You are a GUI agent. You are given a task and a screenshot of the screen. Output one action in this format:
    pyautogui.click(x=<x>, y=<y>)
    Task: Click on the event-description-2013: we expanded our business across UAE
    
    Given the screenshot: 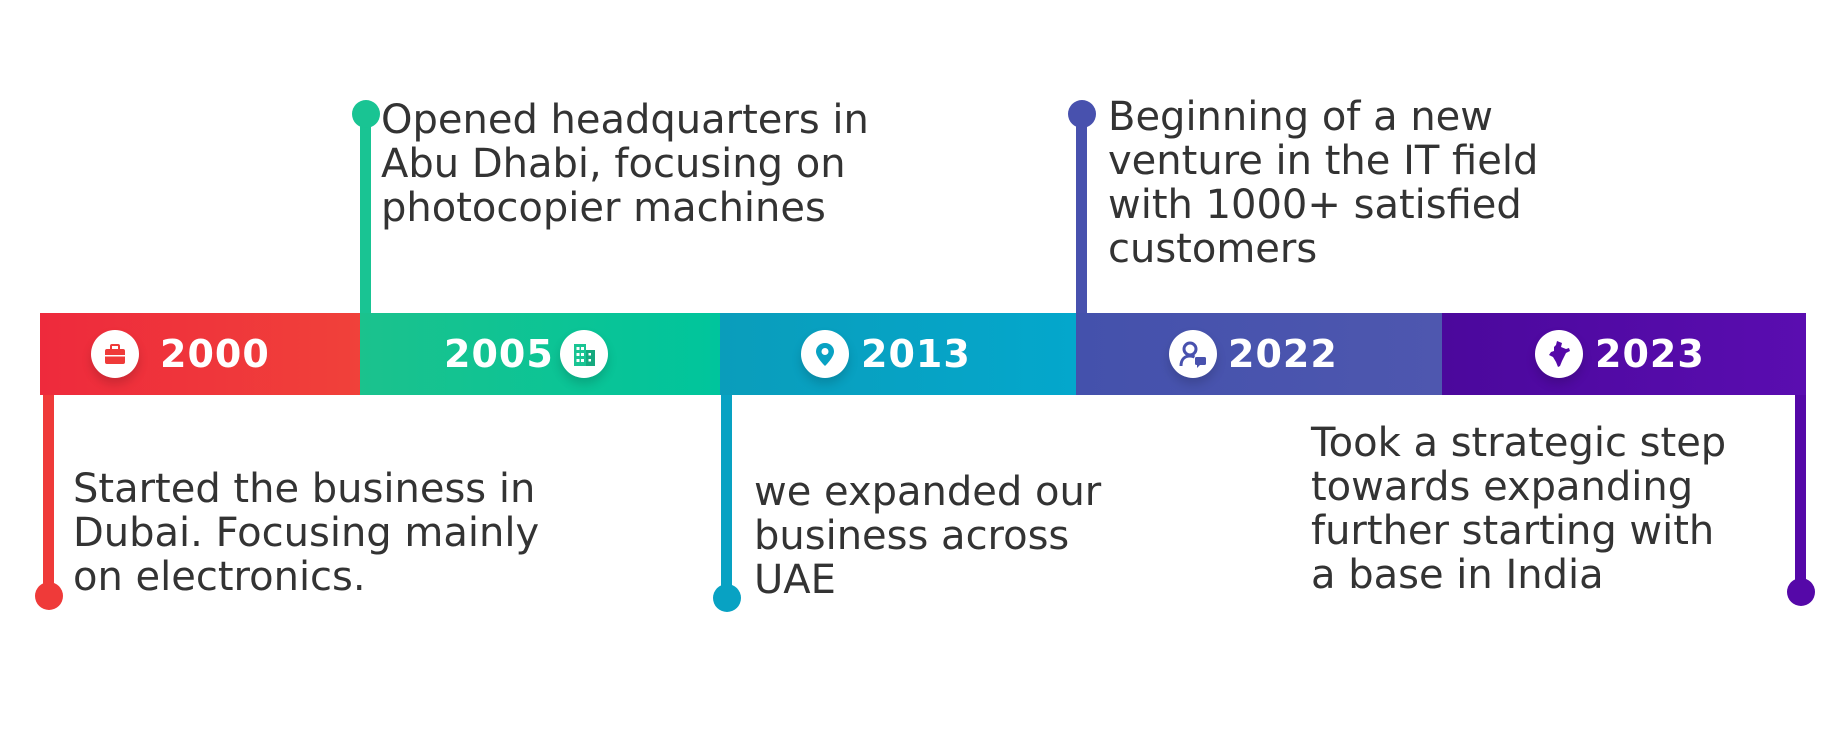 What is the action you would take?
    pyautogui.click(x=928, y=536)
    